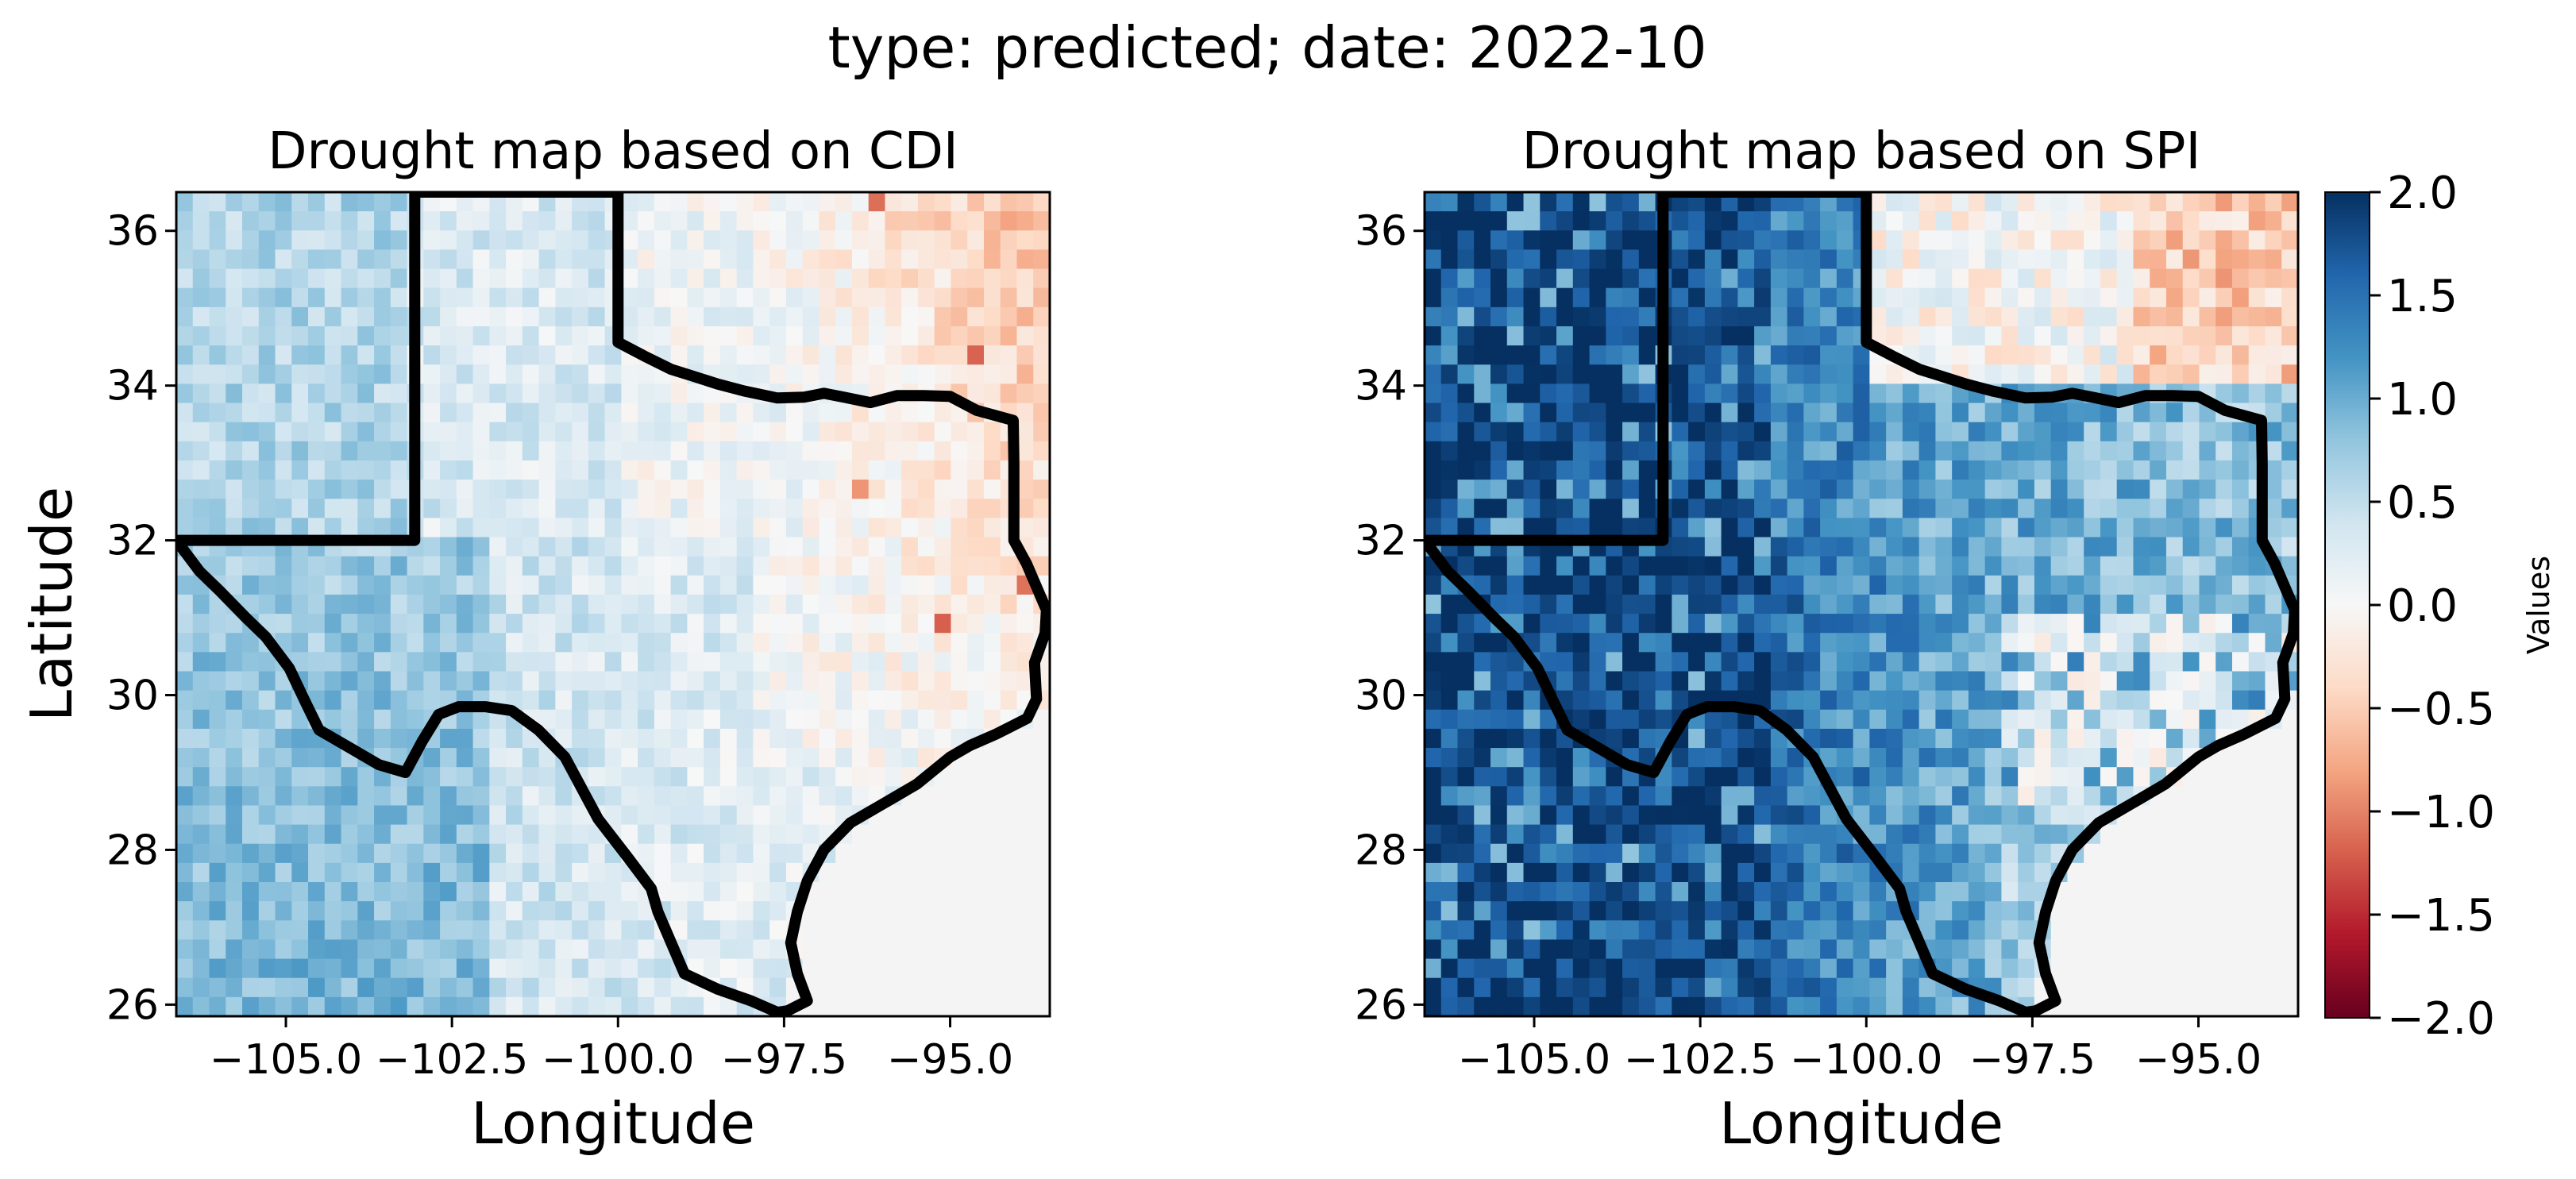 This screenshot has height=1179, width=2576. What do you see at coordinates (132, 696) in the screenshot?
I see `y-tick-label: 30` at bounding box center [132, 696].